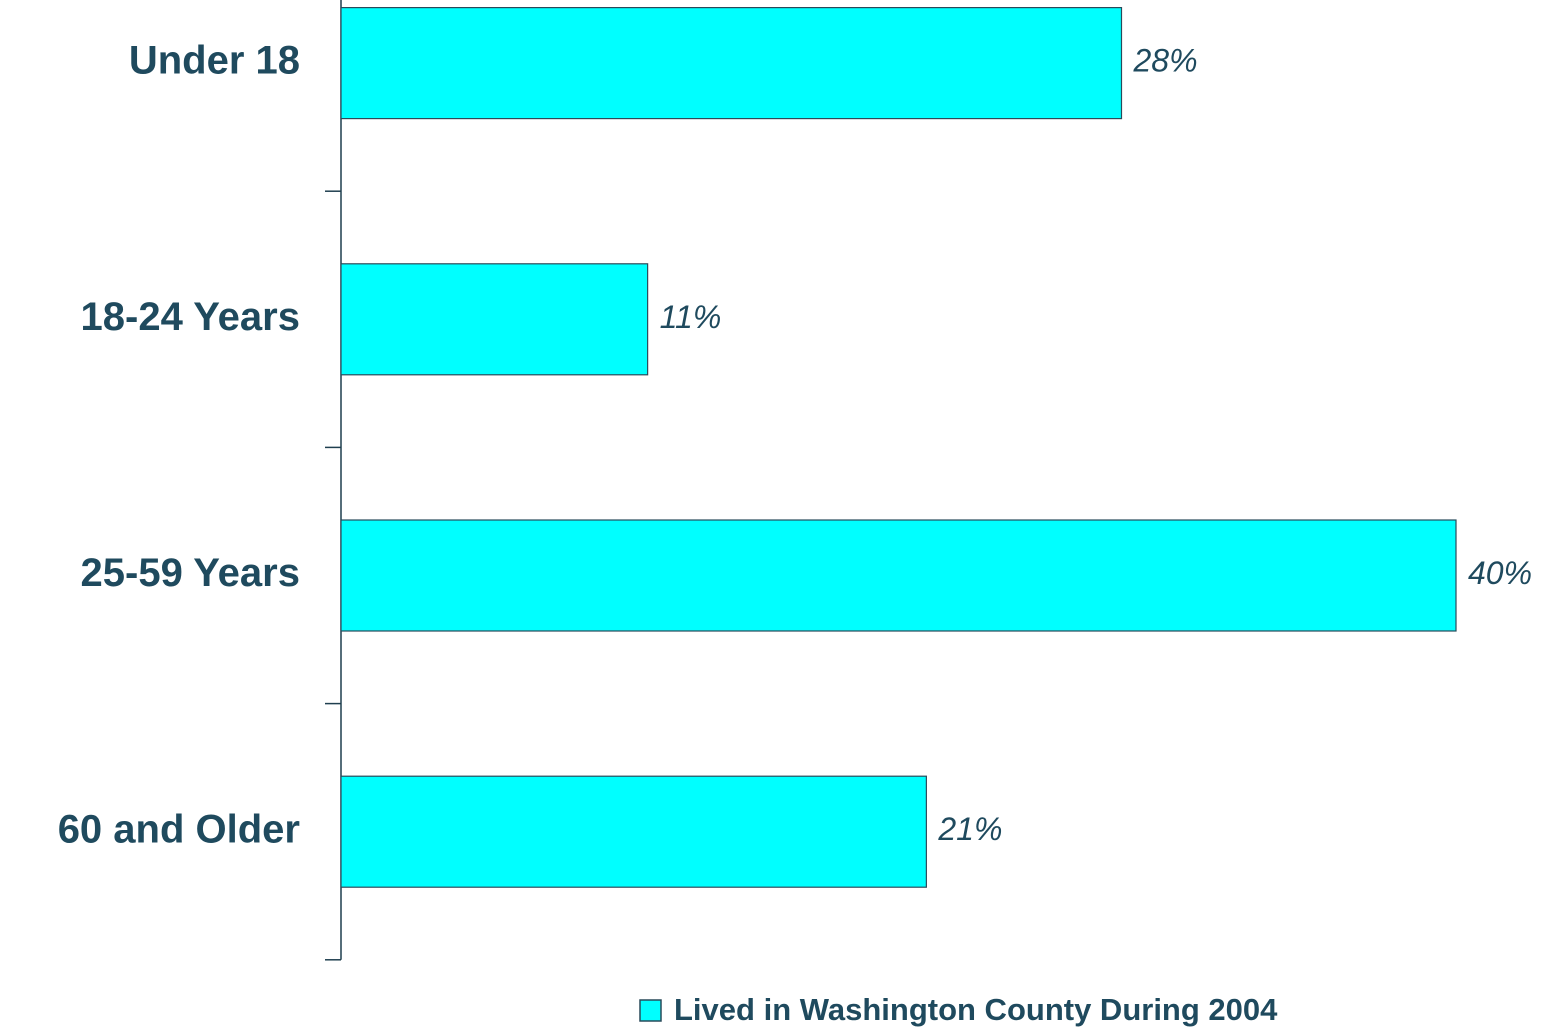 The height and width of the screenshot is (1034, 1551). Describe the element at coordinates (190, 317) in the screenshot. I see `y-tick-label: 18-24 Years` at that location.